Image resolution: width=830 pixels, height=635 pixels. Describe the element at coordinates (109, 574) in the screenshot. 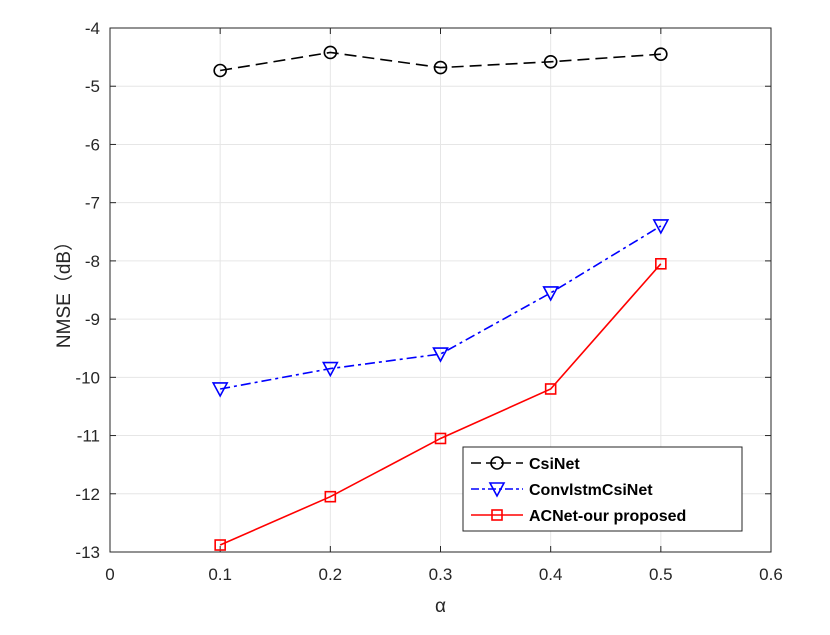

I see `x-tick-label: 0` at that location.